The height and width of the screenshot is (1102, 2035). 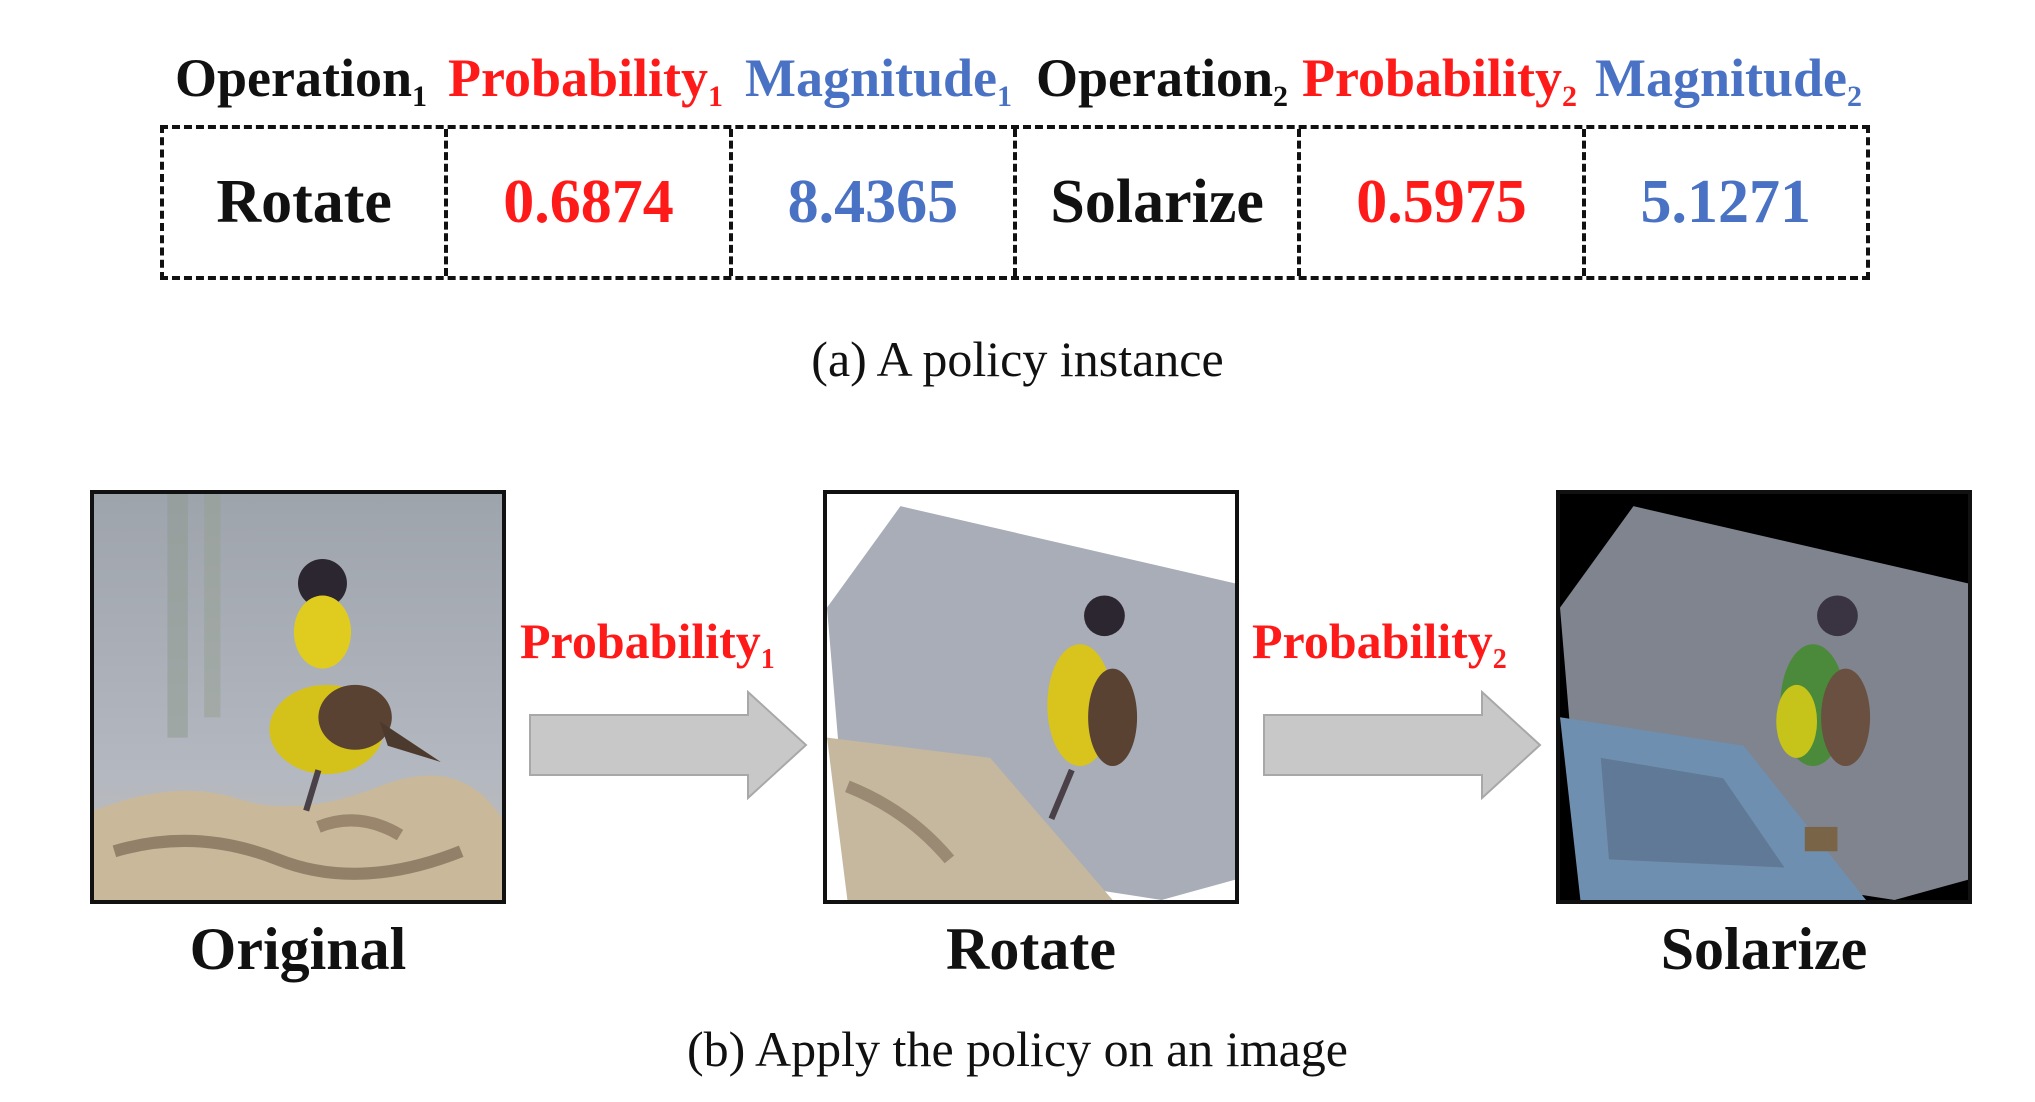 What do you see at coordinates (306, 202) in the screenshot?
I see `cell-operation-1: Rotate` at bounding box center [306, 202].